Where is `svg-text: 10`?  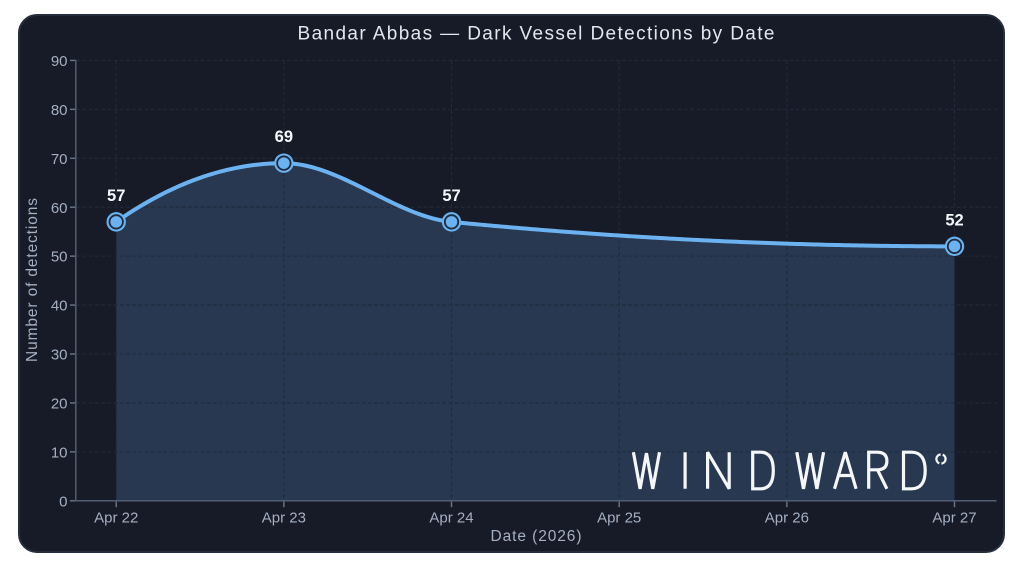
svg-text: 10 is located at coordinates (59, 452).